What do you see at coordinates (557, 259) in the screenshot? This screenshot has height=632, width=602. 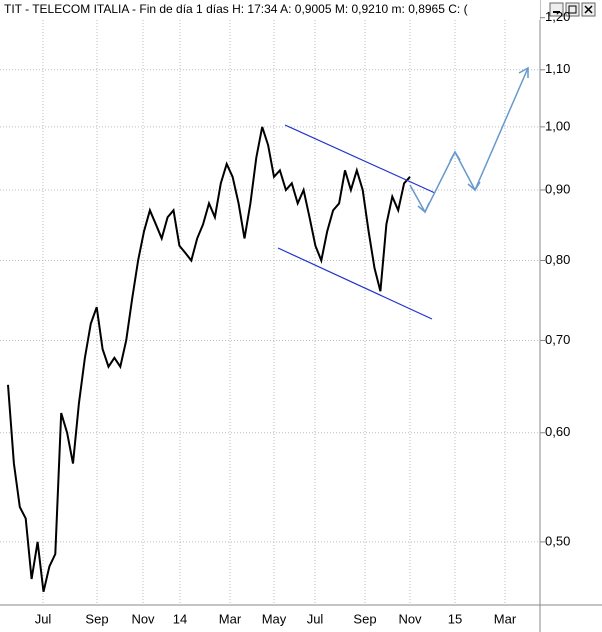 I see `y-tick-label: 0,80` at bounding box center [557, 259].